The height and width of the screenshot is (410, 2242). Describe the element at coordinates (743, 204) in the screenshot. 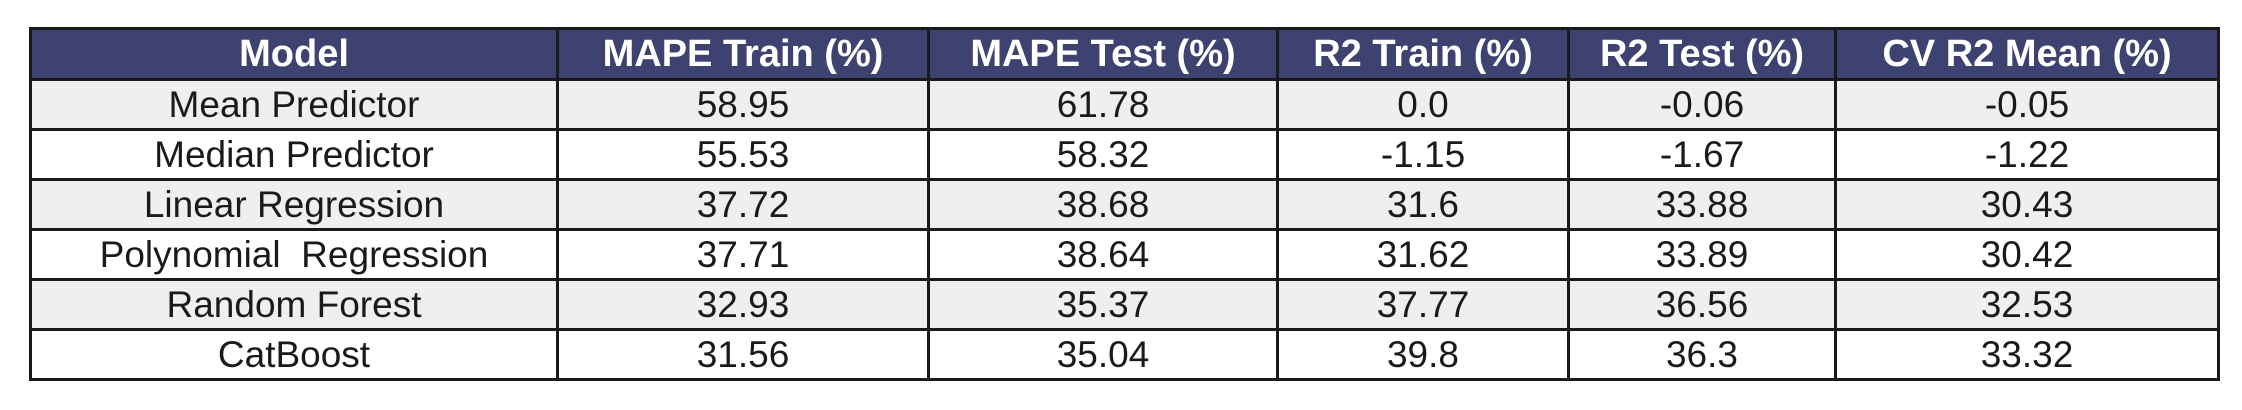

I see `cell-mape-train: 37.72` at that location.